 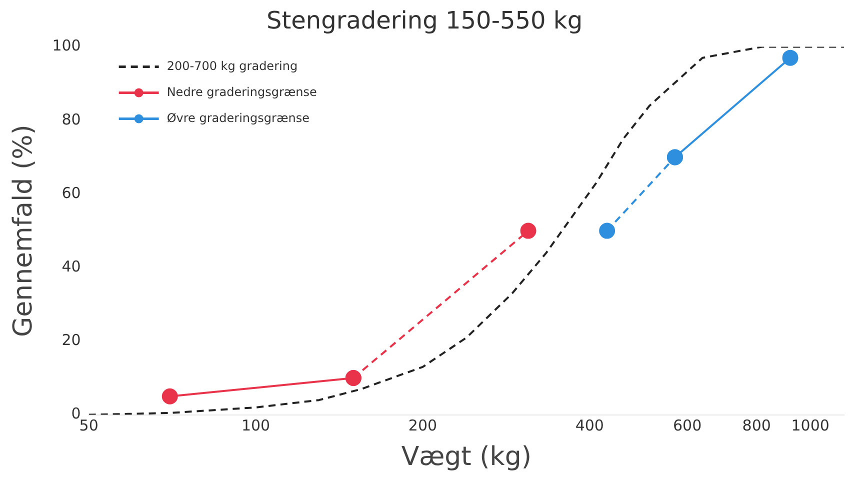 What do you see at coordinates (241, 91) in the screenshot?
I see `legend-label: Nedre graderingsgrænse` at bounding box center [241, 91].